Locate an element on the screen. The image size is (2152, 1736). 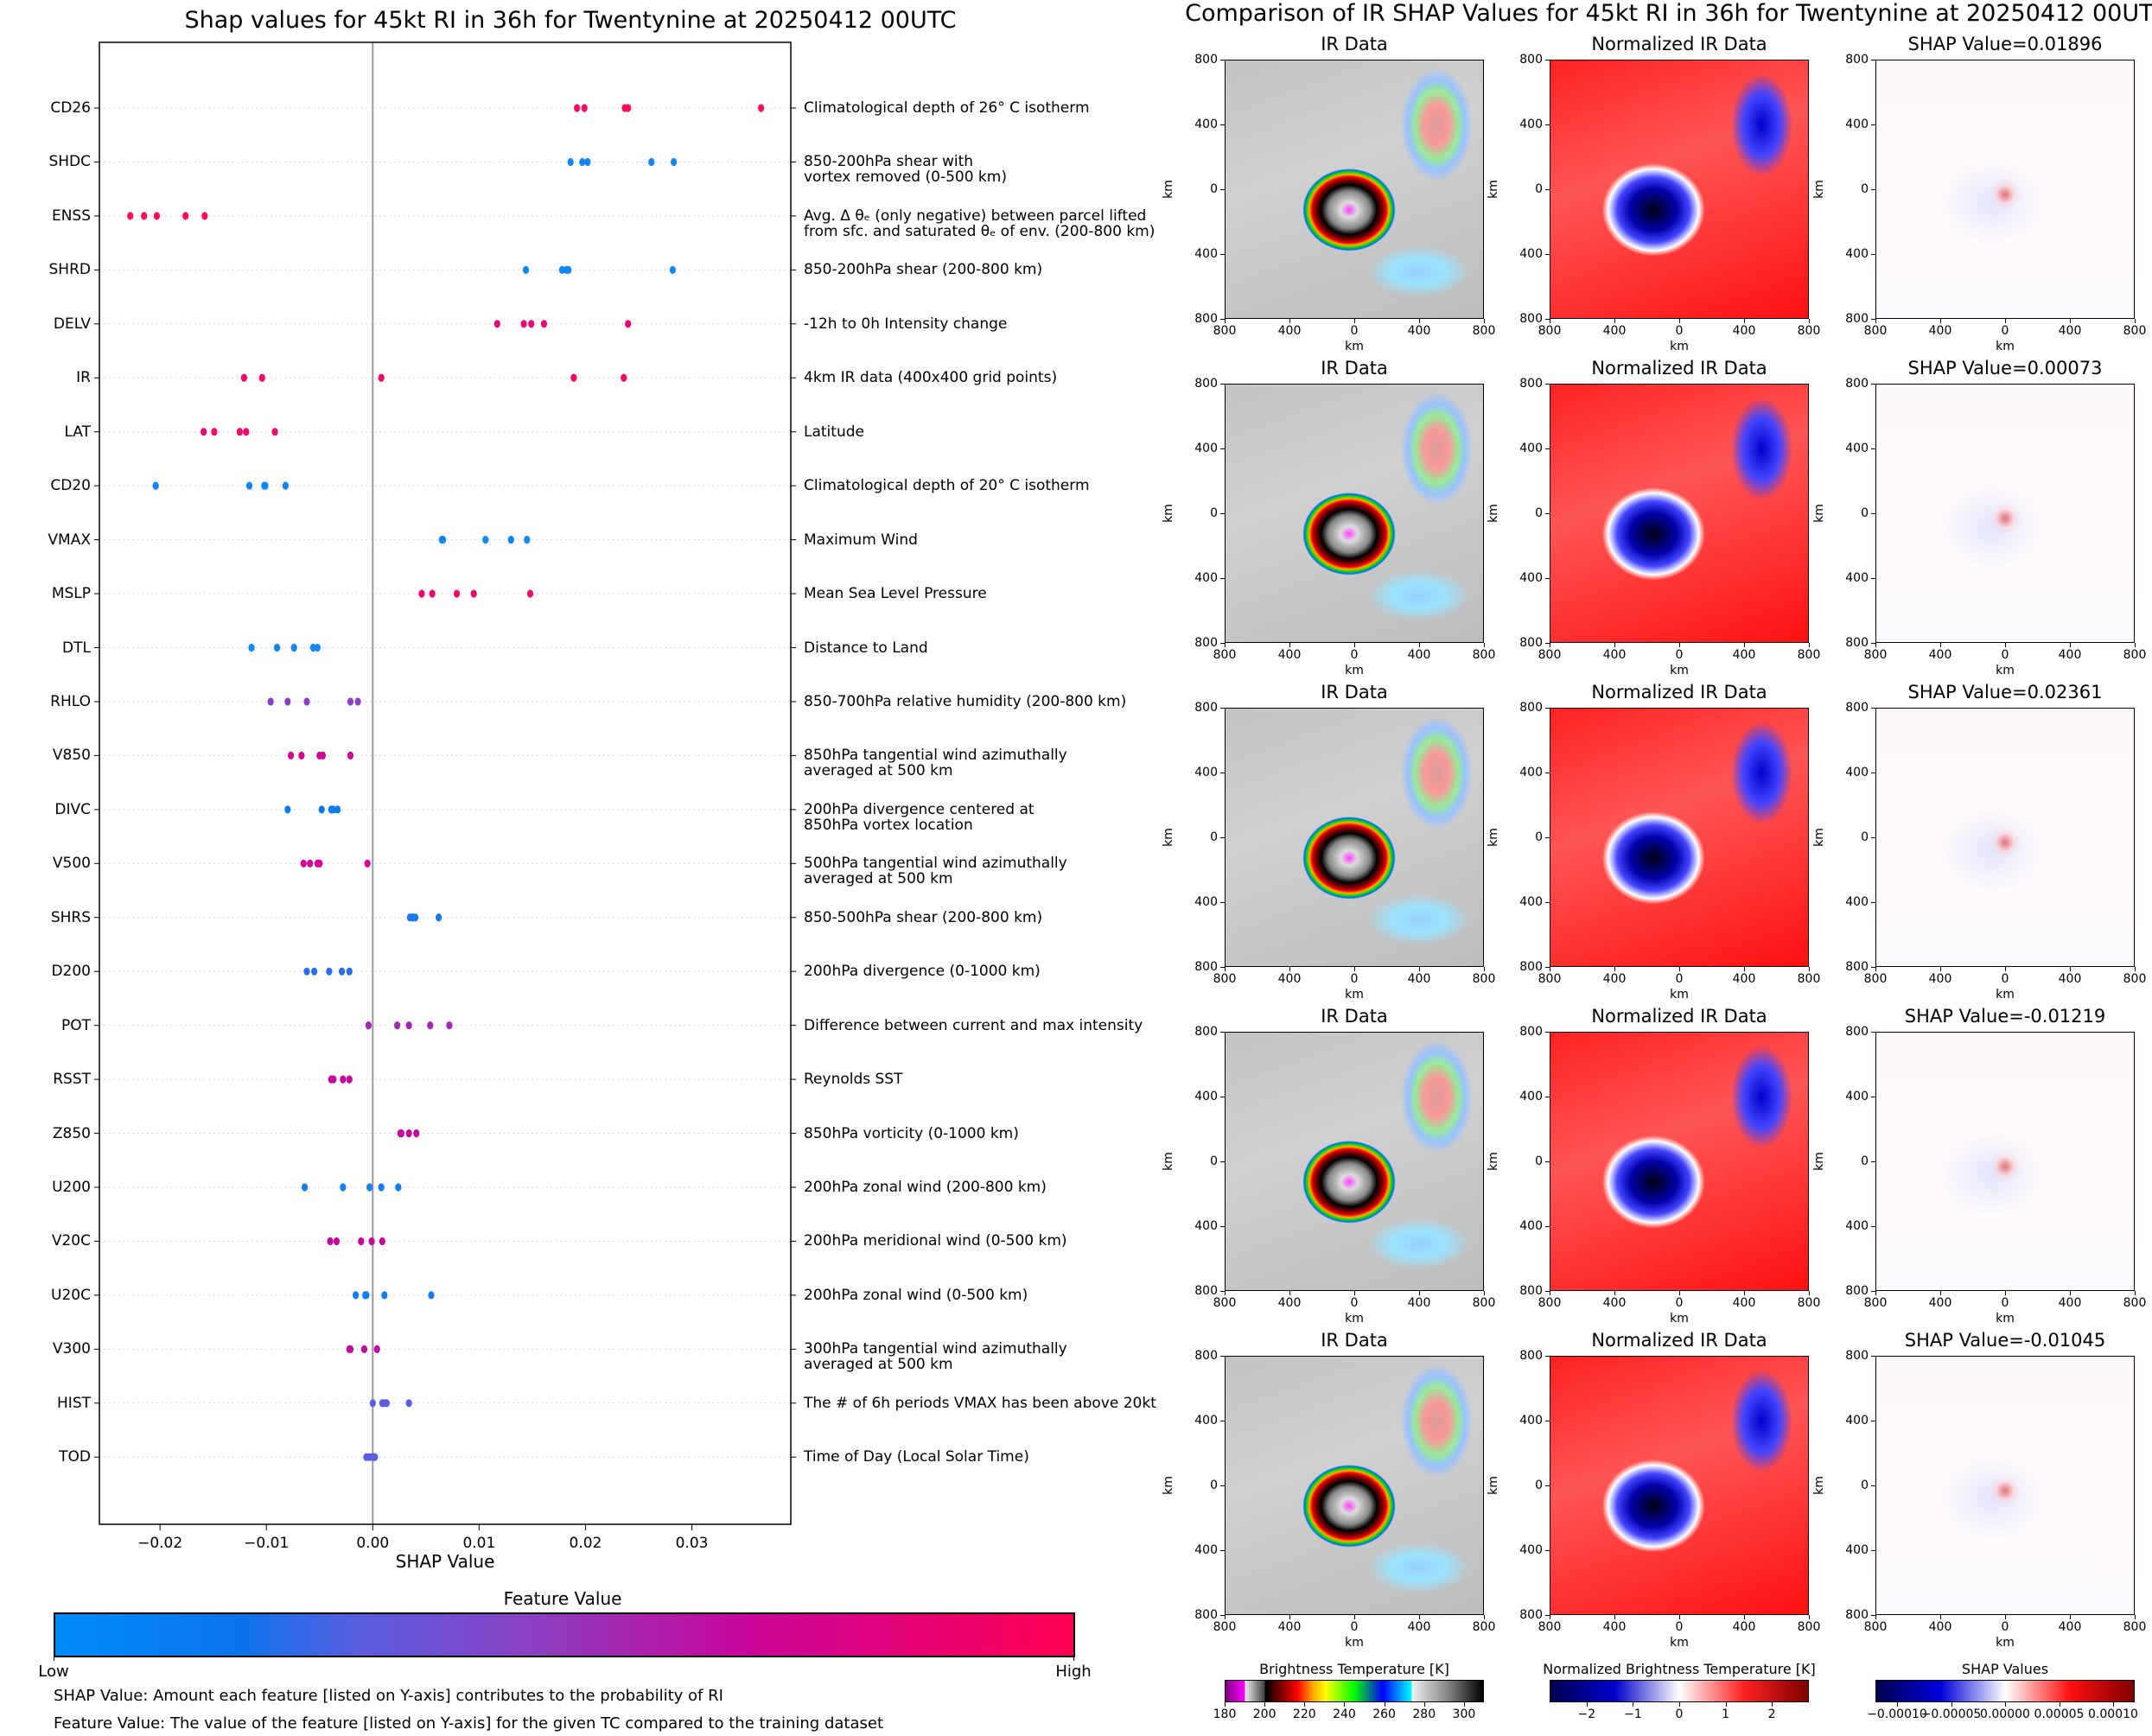
shap-point-pot is located at coordinates (408, 1025).